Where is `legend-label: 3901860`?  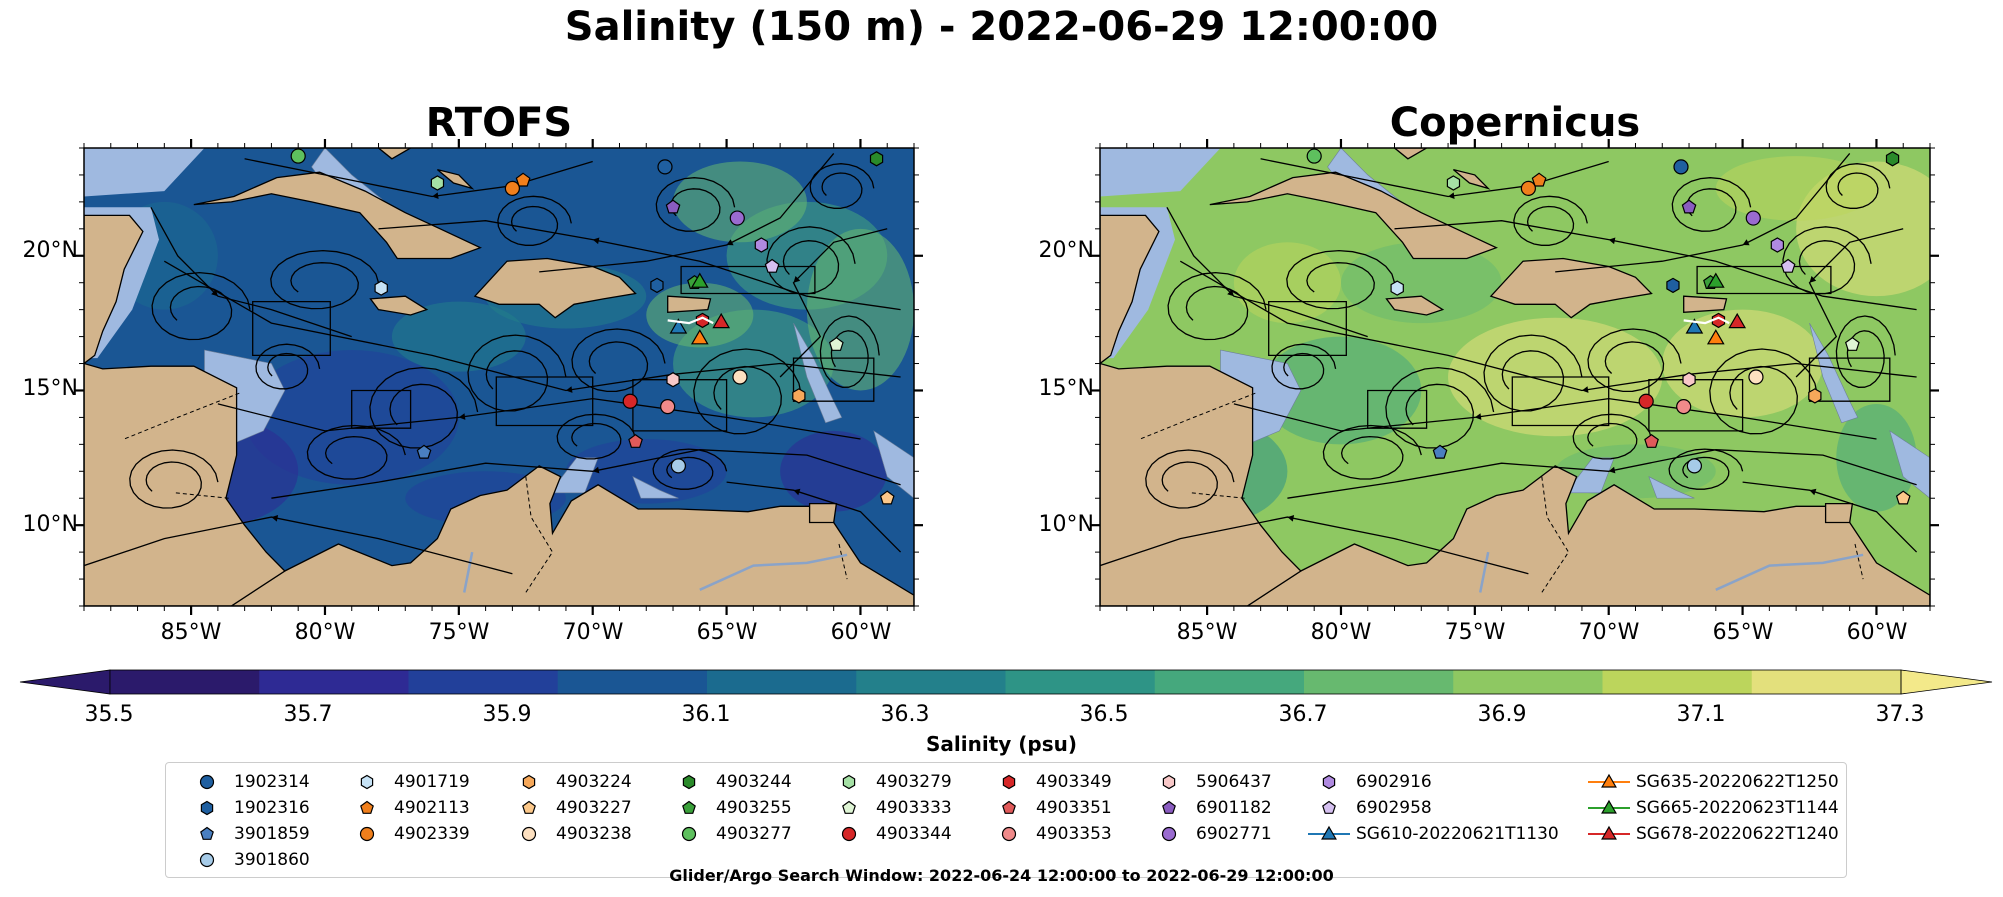 legend-label: 3901860 is located at coordinates (272, 860).